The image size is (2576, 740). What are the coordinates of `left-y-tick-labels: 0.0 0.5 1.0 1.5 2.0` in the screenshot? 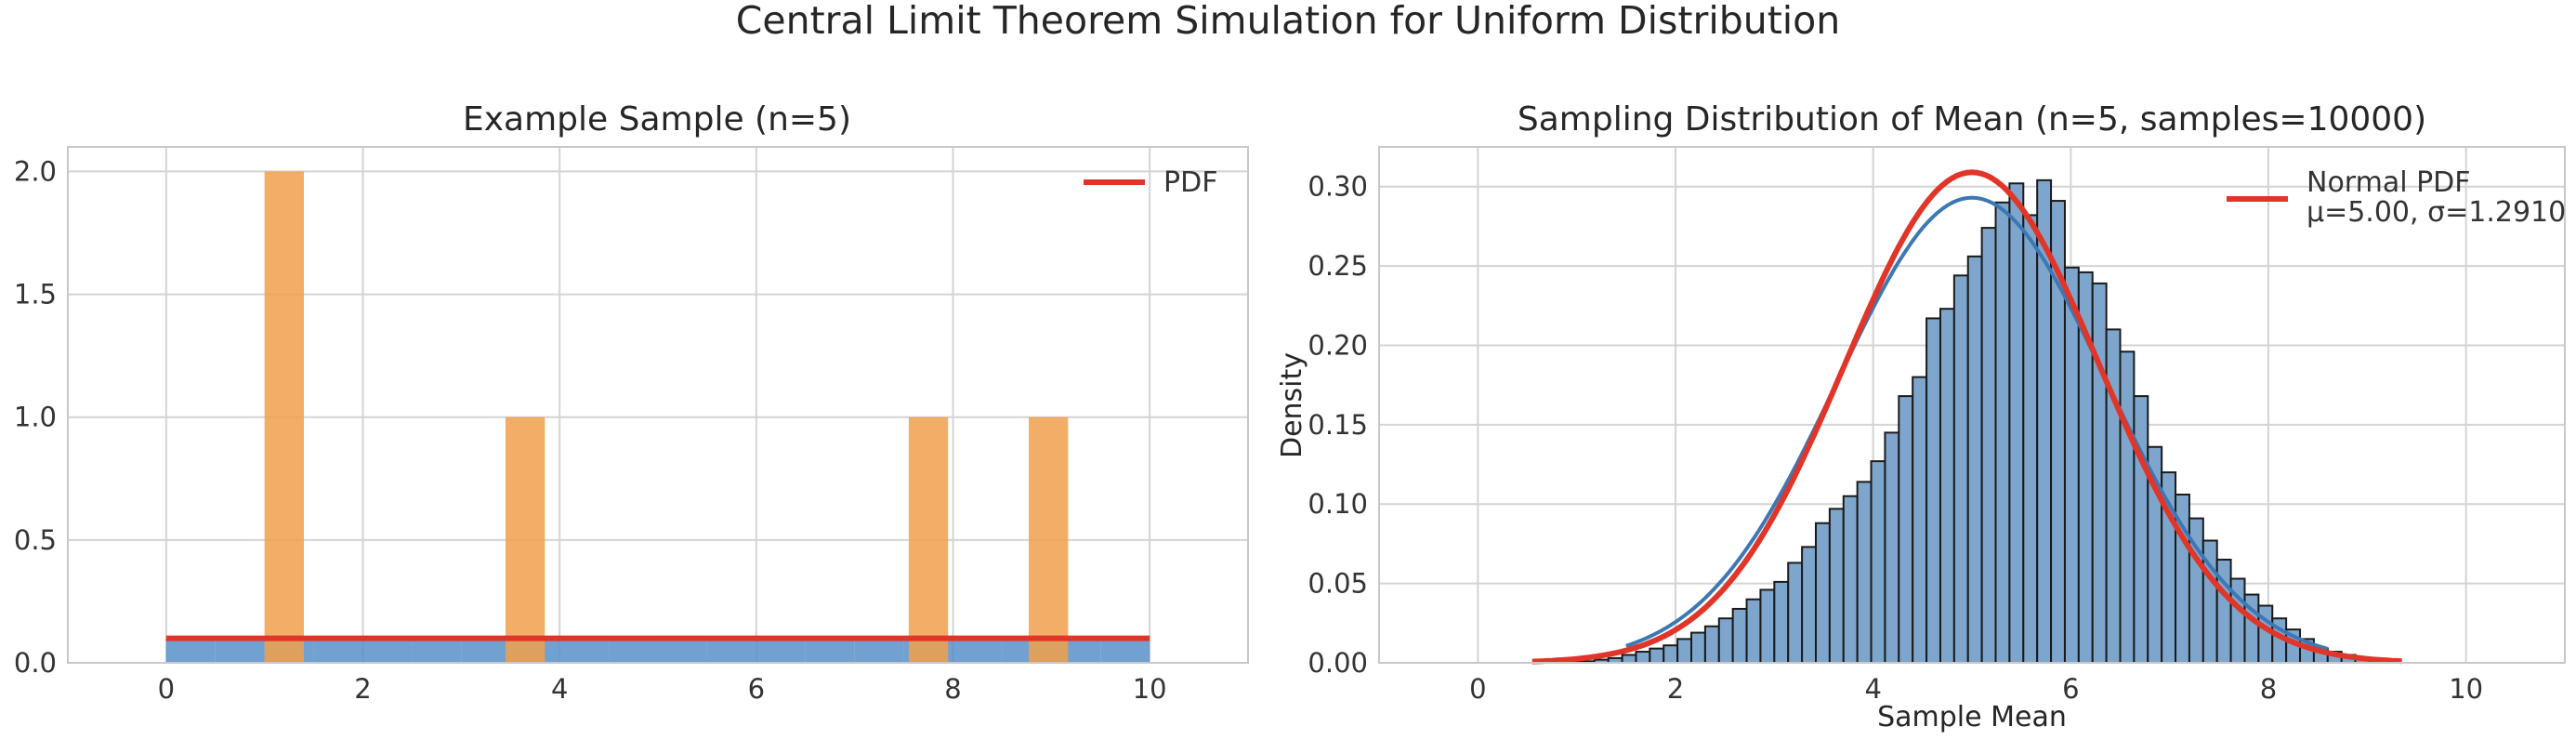 It's located at (35, 417).